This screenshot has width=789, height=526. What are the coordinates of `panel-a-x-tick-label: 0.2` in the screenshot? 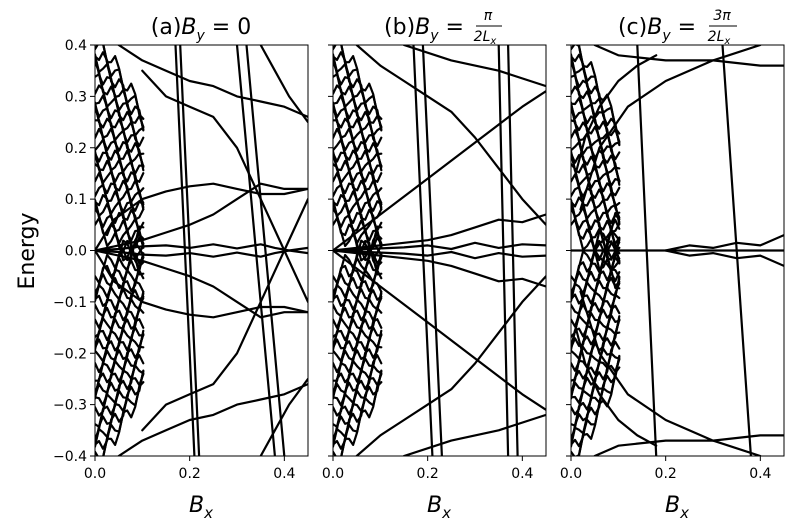 It's located at (190, 474).